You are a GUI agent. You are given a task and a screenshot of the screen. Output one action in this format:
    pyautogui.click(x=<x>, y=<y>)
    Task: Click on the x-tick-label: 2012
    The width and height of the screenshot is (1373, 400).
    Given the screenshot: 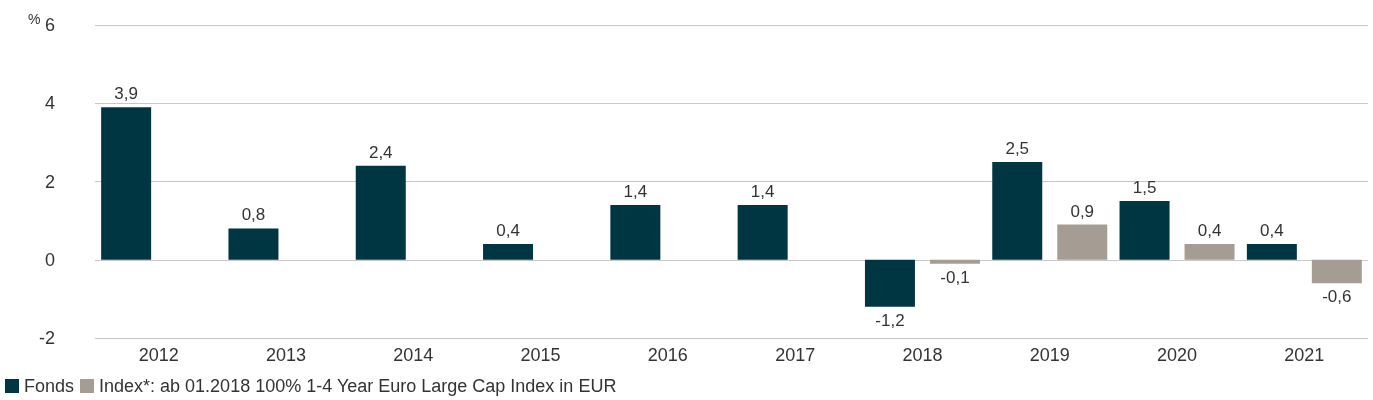 What is the action you would take?
    pyautogui.click(x=158, y=355)
    